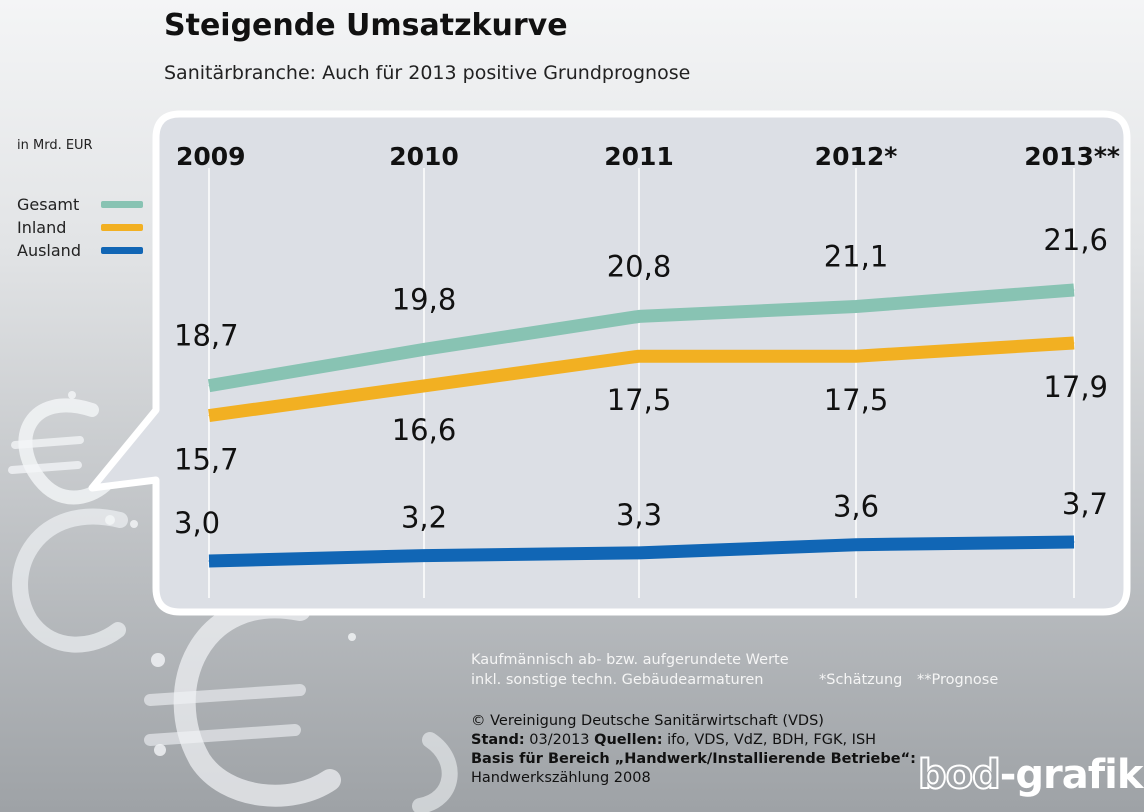 Image resolution: width=1144 pixels, height=812 pixels. What do you see at coordinates (639, 266) in the screenshot?
I see `data-label-gesamt: 20,8` at bounding box center [639, 266].